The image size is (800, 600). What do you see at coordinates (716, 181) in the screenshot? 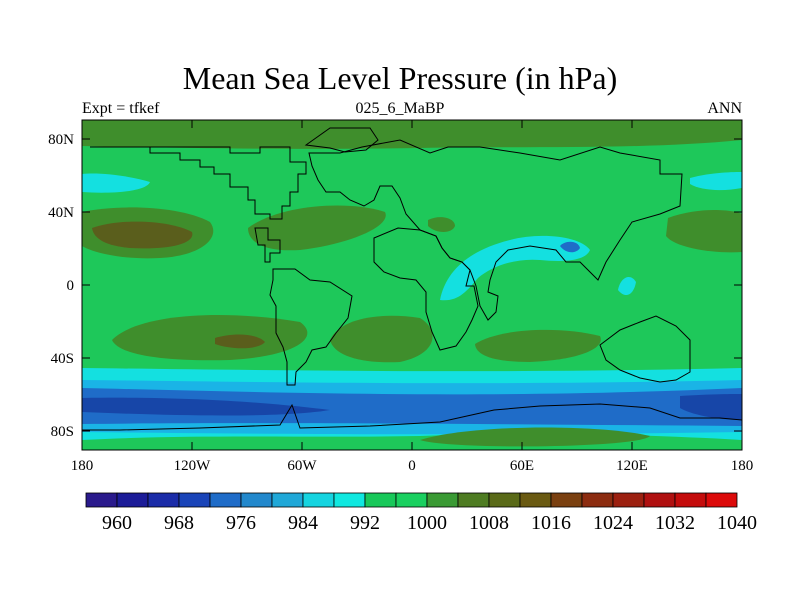
I see `east-pacific-low` at bounding box center [716, 181].